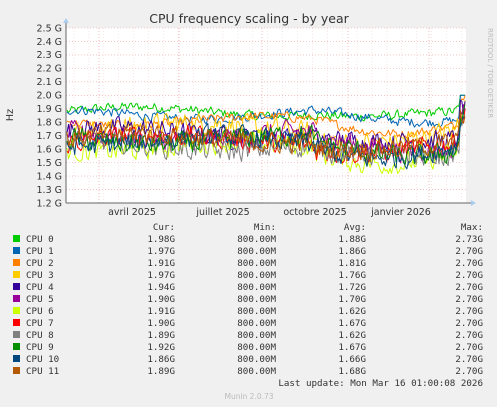 This screenshot has width=497, height=407. What do you see at coordinates (265, 227) in the screenshot?
I see `col-header-min: Min:` at bounding box center [265, 227].